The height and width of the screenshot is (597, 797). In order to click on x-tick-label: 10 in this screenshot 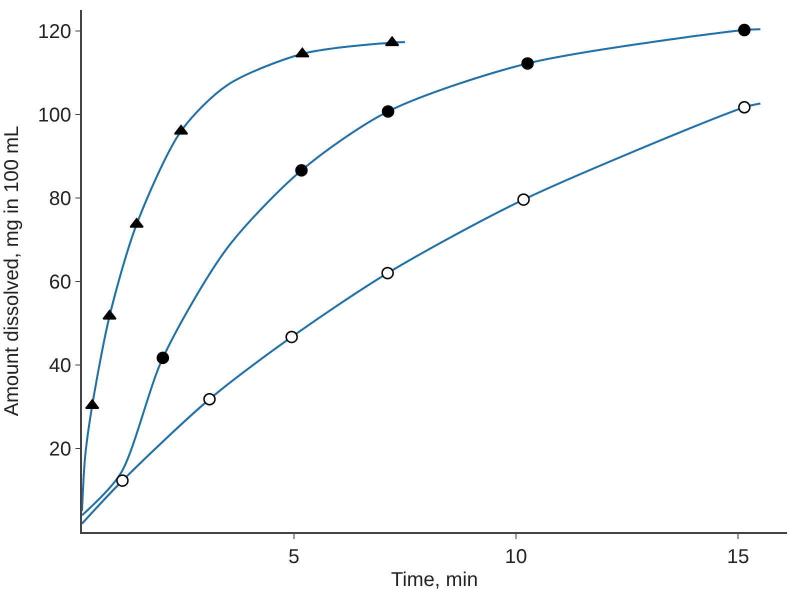, I will do `click(516, 557)`.